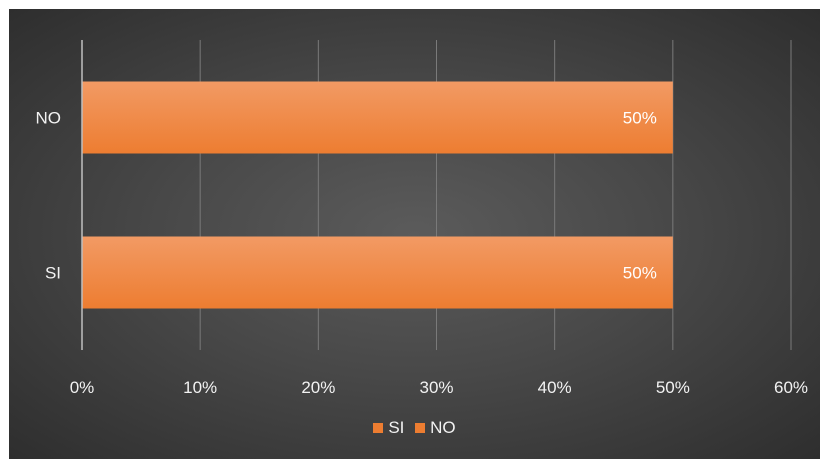 This screenshot has width=827, height=463. What do you see at coordinates (443, 427) in the screenshot?
I see `legend-label-no: NO` at bounding box center [443, 427].